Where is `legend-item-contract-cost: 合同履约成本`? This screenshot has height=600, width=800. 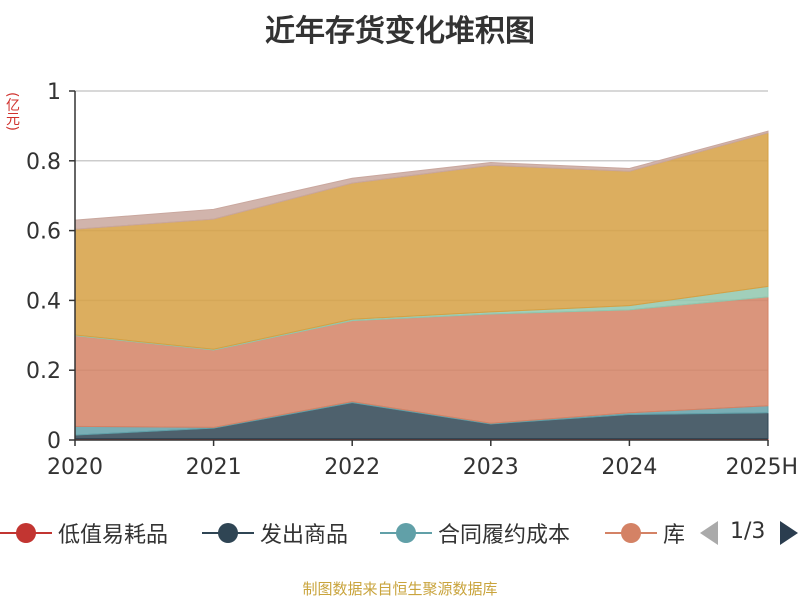 legend-item-contract-cost: 合同履约成本 is located at coordinates (475, 533).